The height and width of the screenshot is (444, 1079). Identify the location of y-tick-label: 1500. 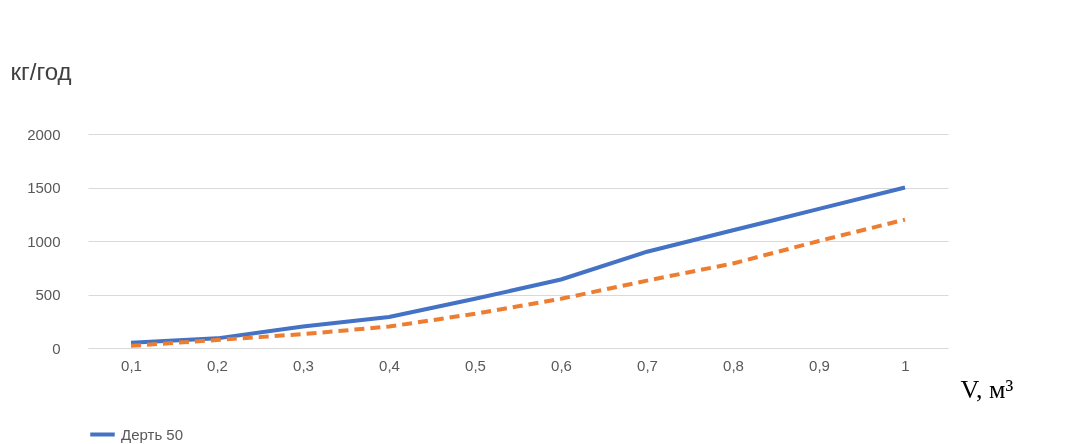
(44, 187).